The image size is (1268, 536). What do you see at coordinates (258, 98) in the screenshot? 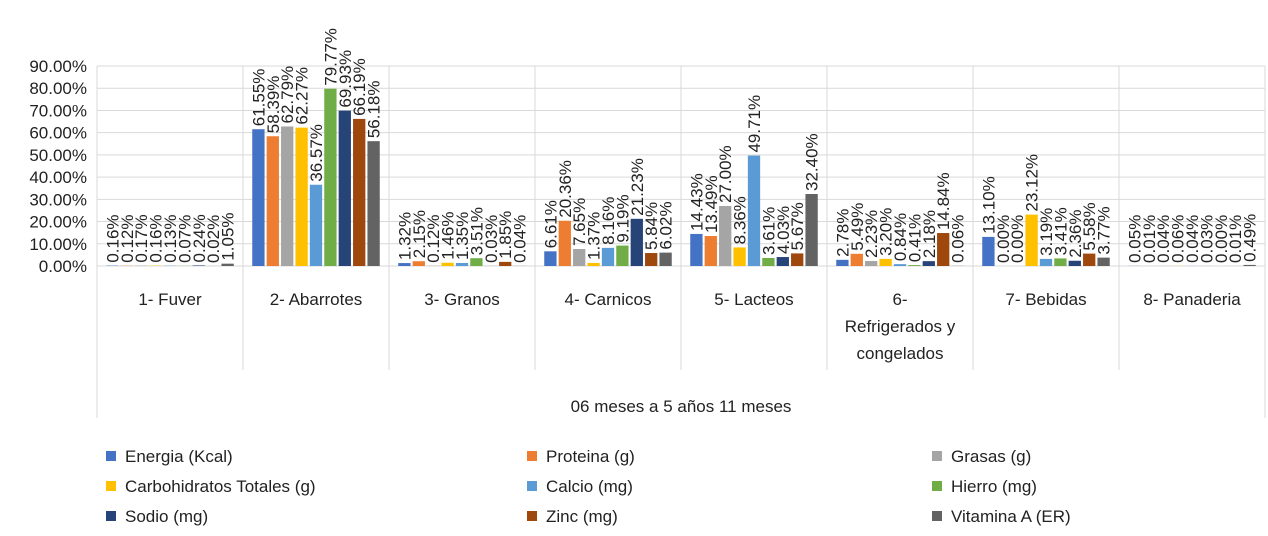
I see `data-label: 61.55%` at bounding box center [258, 98].